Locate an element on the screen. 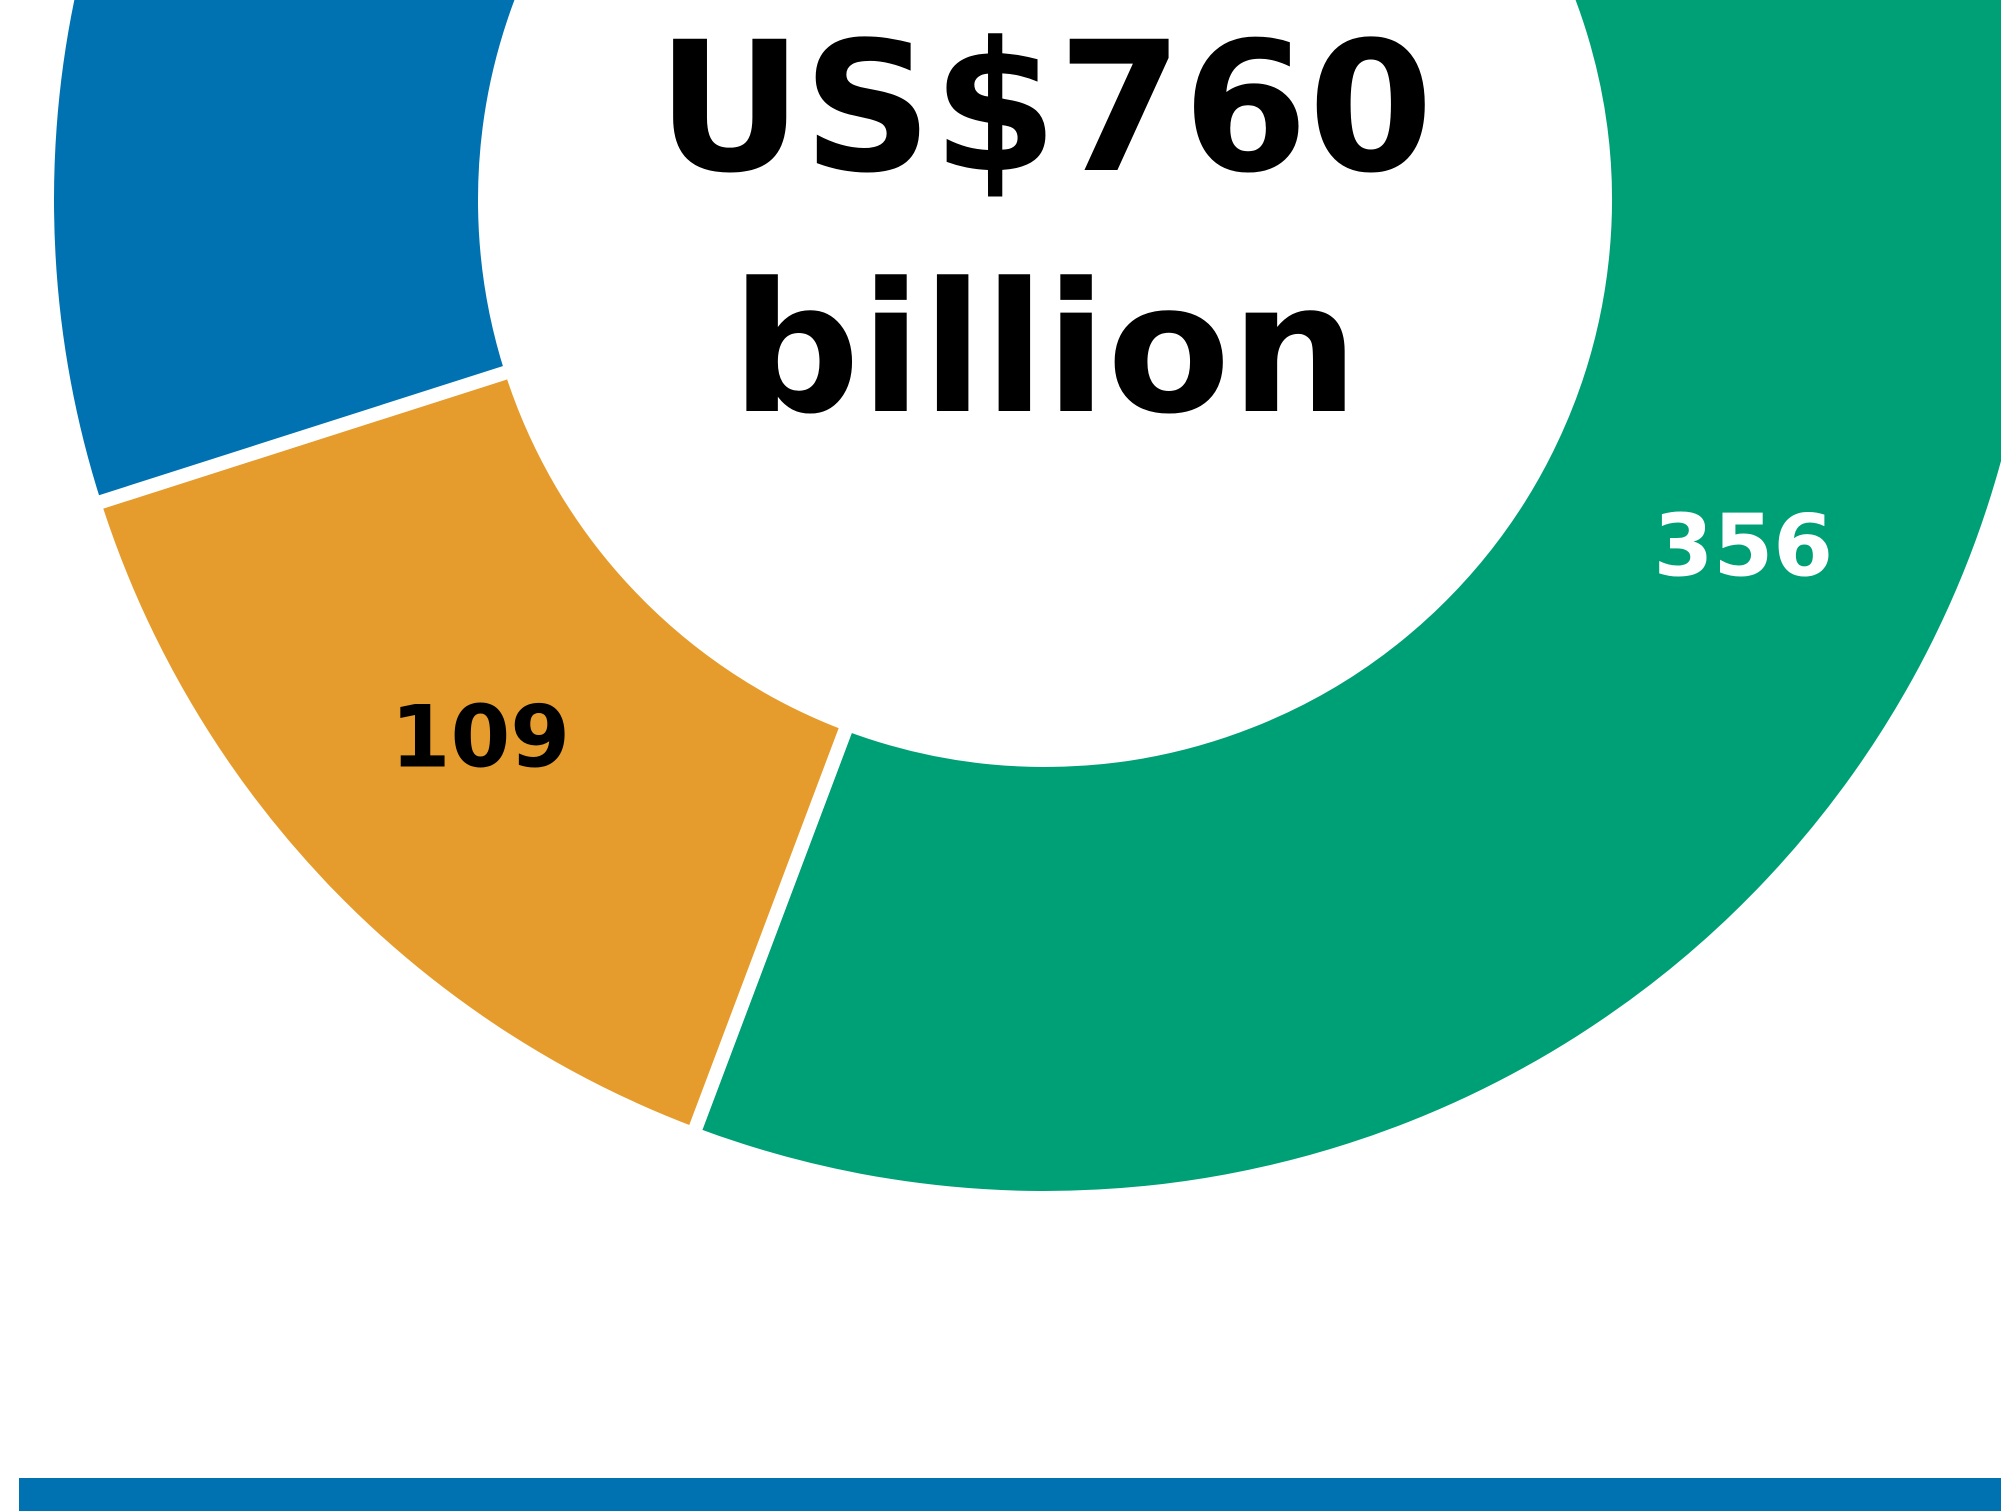 The width and height of the screenshot is (2001, 1511). slice-label-0: 356 is located at coordinates (1744, 546).